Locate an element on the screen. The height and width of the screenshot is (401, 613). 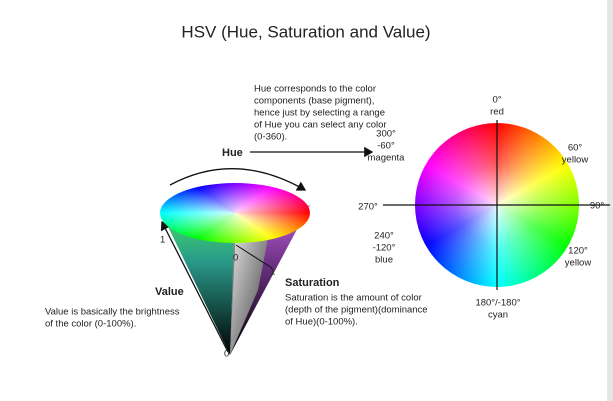
value-label: Value is located at coordinates (169, 292).